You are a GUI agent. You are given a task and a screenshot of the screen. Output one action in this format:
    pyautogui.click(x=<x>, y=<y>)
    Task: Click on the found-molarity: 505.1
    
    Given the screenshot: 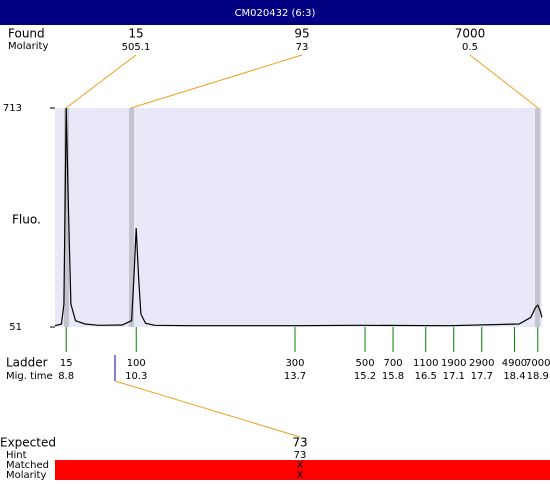 What is the action you would take?
    pyautogui.click(x=136, y=47)
    